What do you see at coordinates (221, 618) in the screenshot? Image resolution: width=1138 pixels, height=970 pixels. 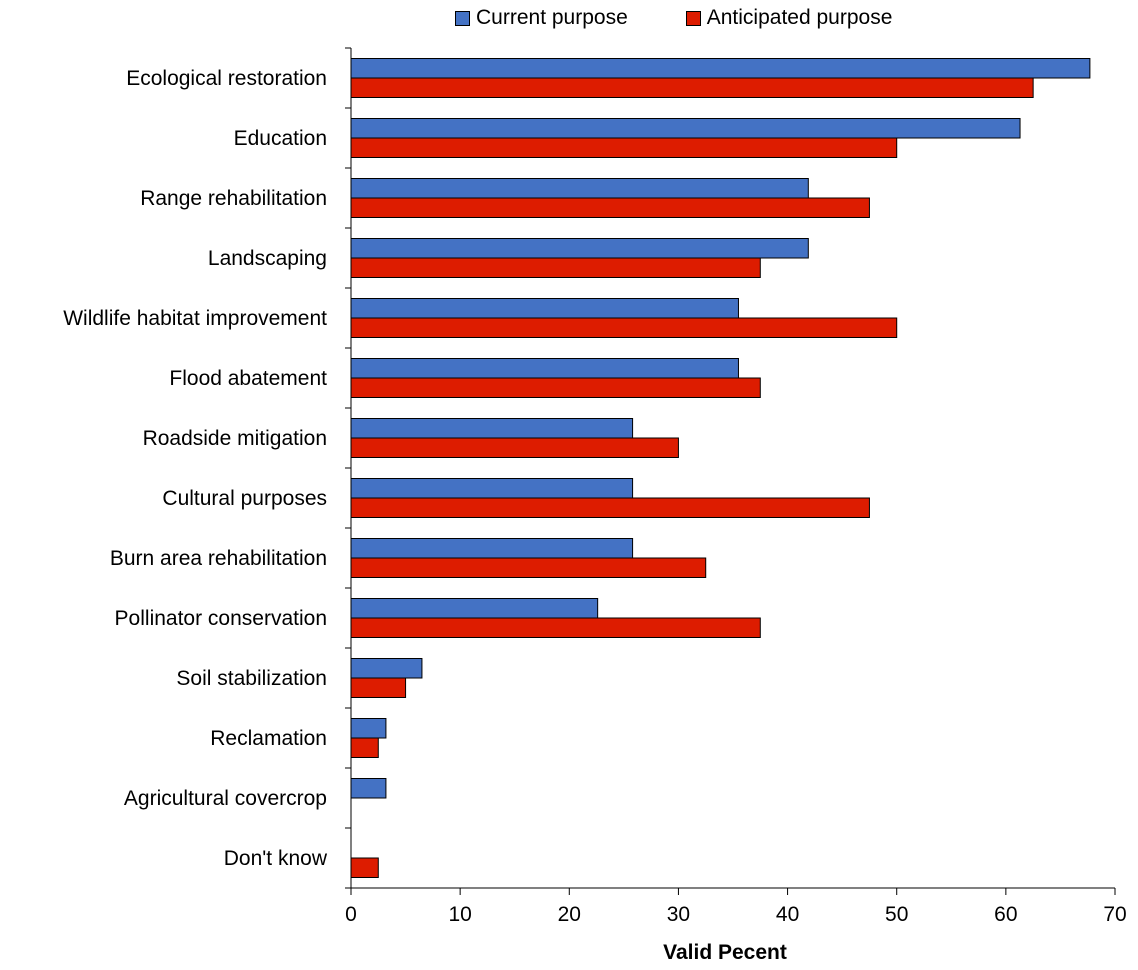 I see `category-label: Pollinator conservation` at bounding box center [221, 618].